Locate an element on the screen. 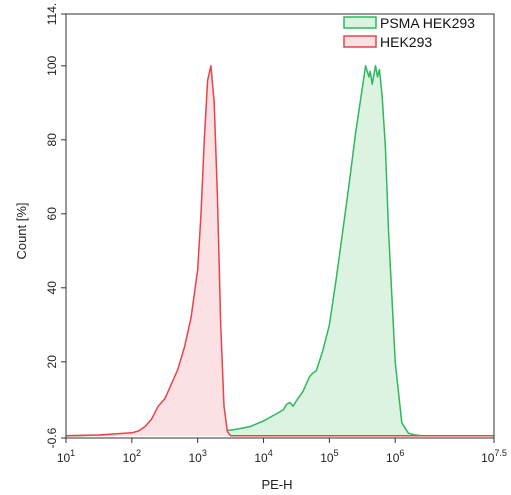 This screenshot has width=511, height=495. y-tick-label: 80 is located at coordinates (52, 140).